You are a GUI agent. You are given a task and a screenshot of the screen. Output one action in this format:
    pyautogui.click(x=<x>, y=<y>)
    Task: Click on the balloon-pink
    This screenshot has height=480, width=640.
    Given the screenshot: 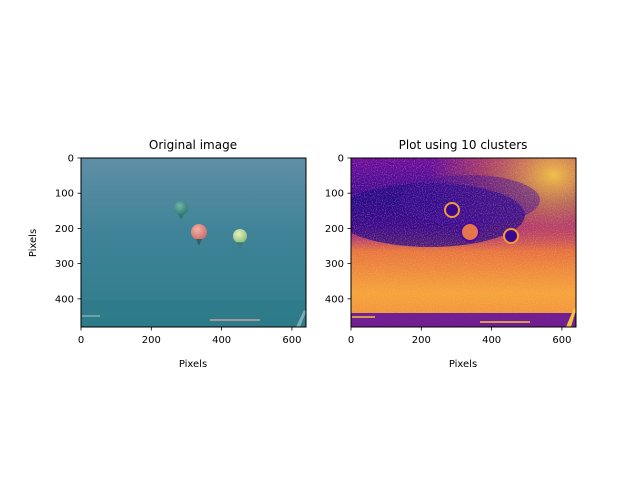 What is the action you would take?
    pyautogui.click(x=199, y=232)
    